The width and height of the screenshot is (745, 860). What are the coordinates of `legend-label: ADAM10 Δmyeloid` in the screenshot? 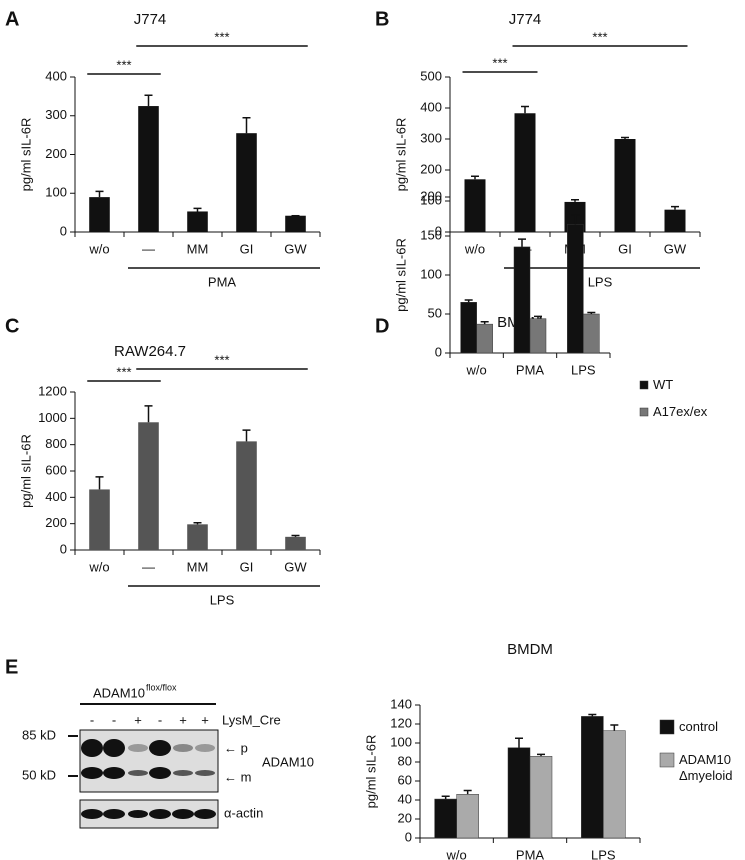 It's located at (706, 767).